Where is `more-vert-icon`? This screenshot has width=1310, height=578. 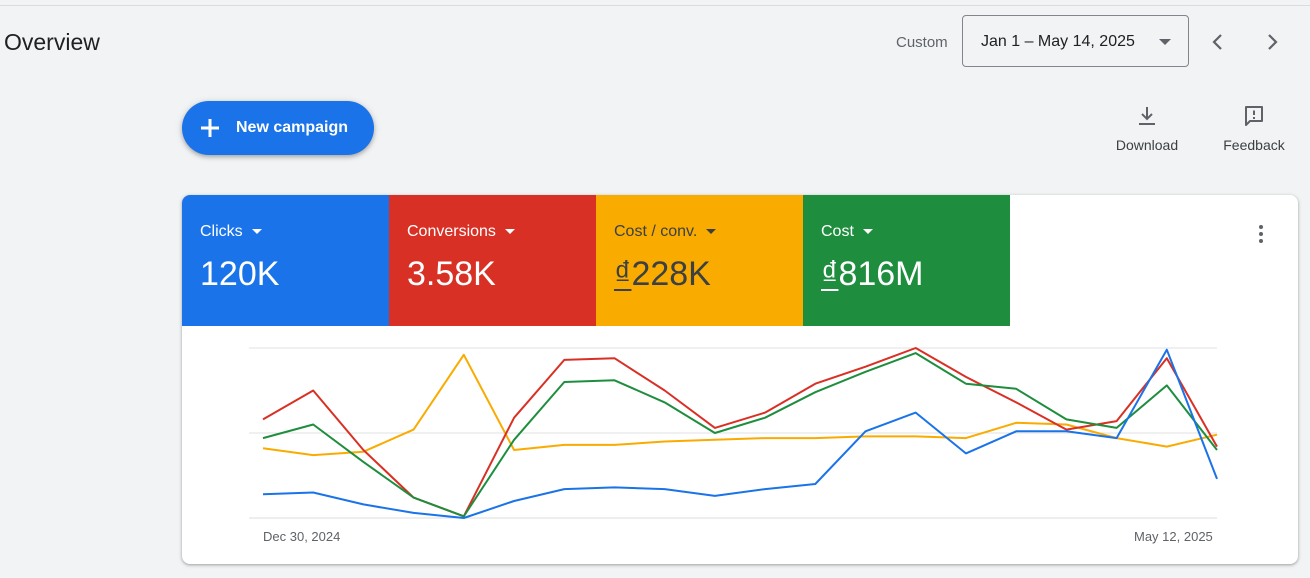
more-vert-icon is located at coordinates (1261, 234).